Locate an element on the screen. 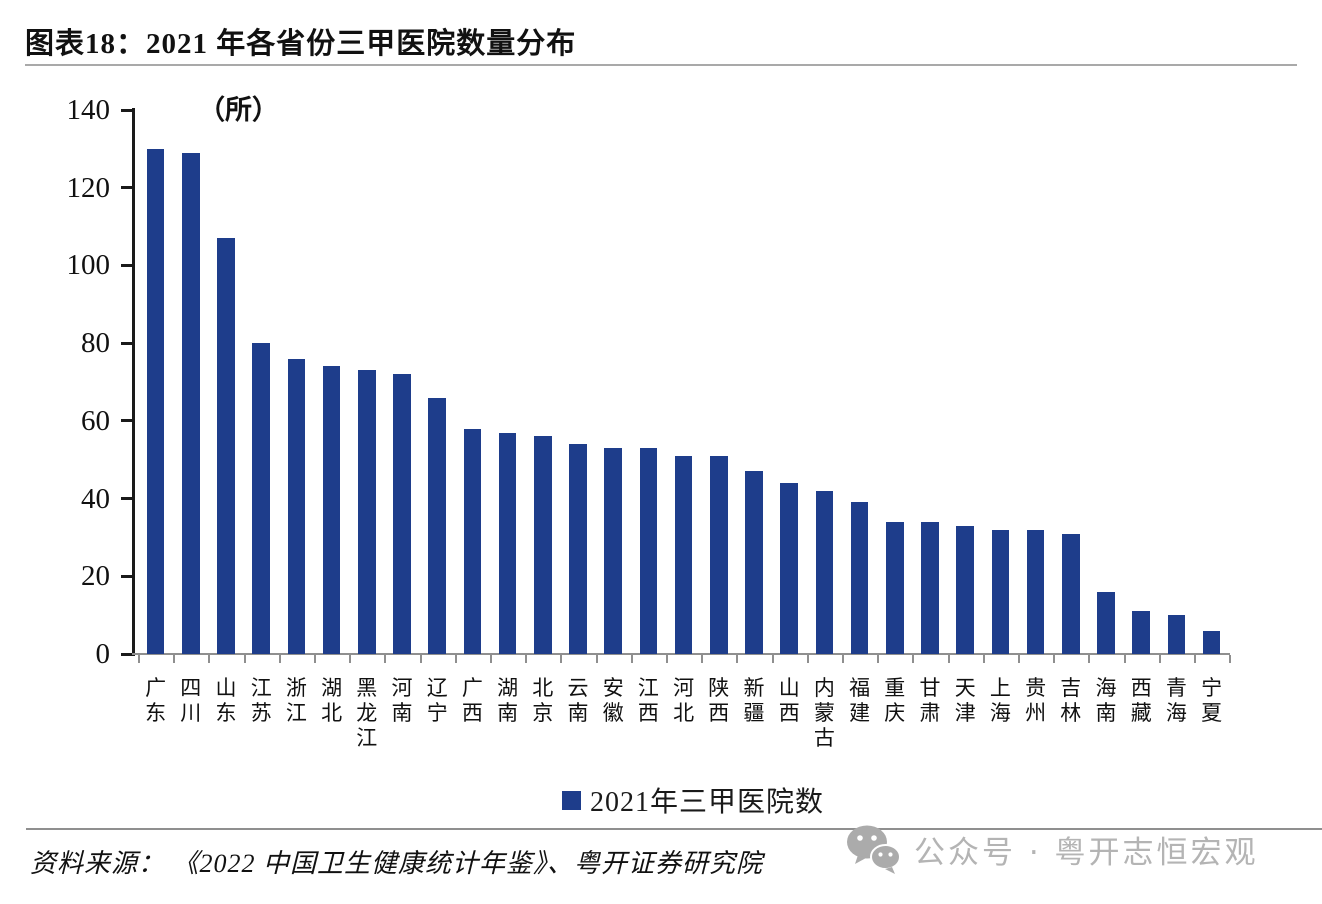 This screenshot has height=904, width=1322. x-axis-label-char: 山 is located at coordinates (226, 688).